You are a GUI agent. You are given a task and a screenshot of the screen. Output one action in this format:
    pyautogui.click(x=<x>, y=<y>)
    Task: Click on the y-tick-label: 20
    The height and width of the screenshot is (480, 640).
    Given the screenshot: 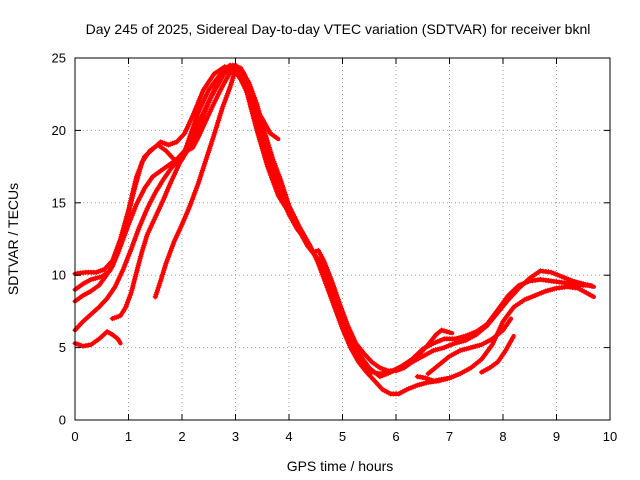 What is the action you would take?
    pyautogui.click(x=59, y=130)
    